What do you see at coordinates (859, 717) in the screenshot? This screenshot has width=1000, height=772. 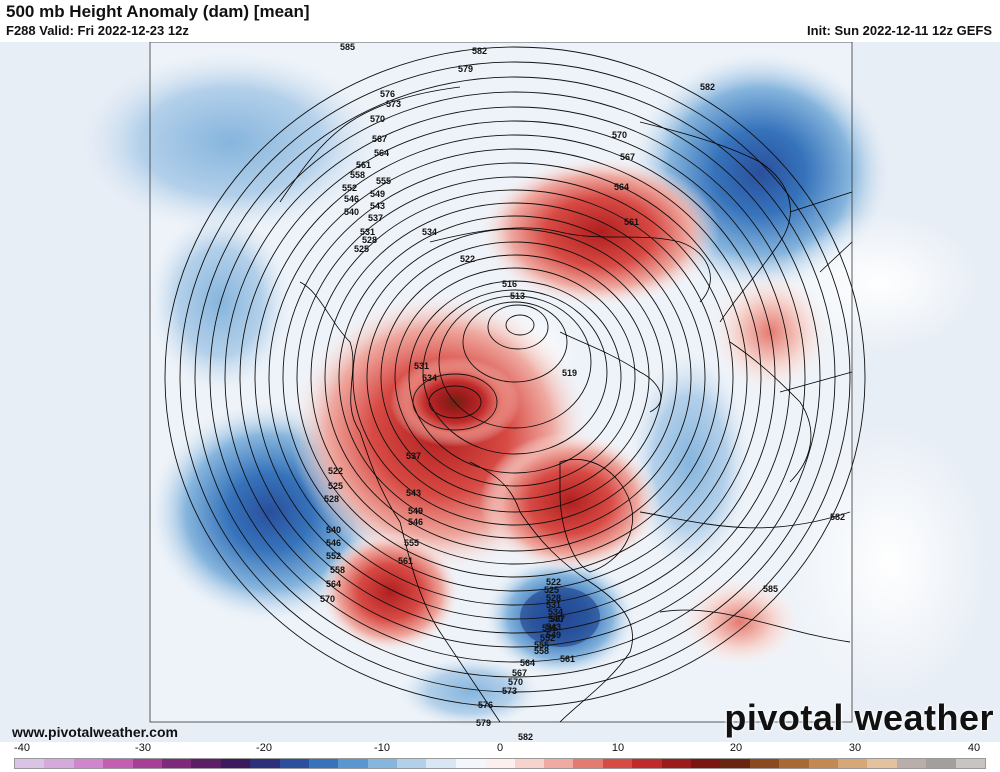 I see `pivotal-weather-logo: pivotal weather` at bounding box center [859, 717].